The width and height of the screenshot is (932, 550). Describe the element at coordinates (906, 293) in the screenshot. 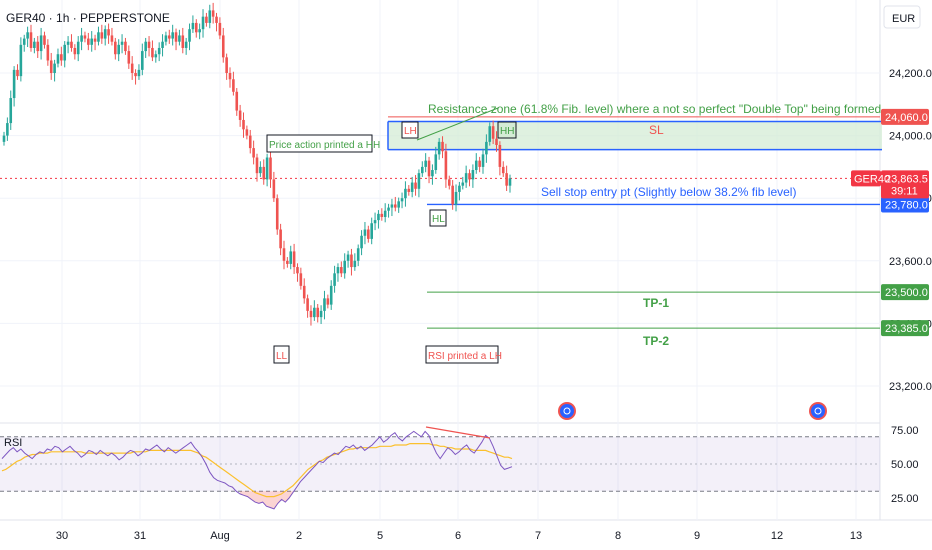

I see `price-tag-label: 23,500.0` at that location.